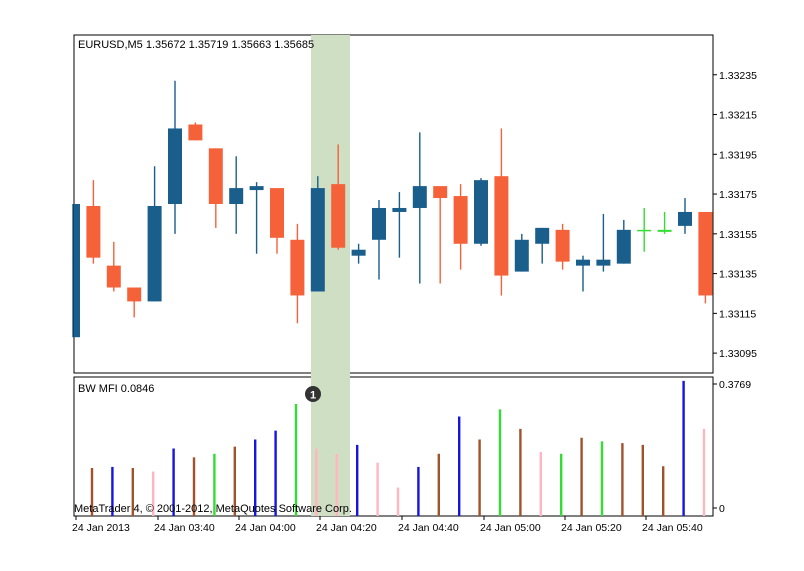 The height and width of the screenshot is (571, 804). What do you see at coordinates (738, 354) in the screenshot?
I see `price-tick-label: 1.33095` at bounding box center [738, 354].